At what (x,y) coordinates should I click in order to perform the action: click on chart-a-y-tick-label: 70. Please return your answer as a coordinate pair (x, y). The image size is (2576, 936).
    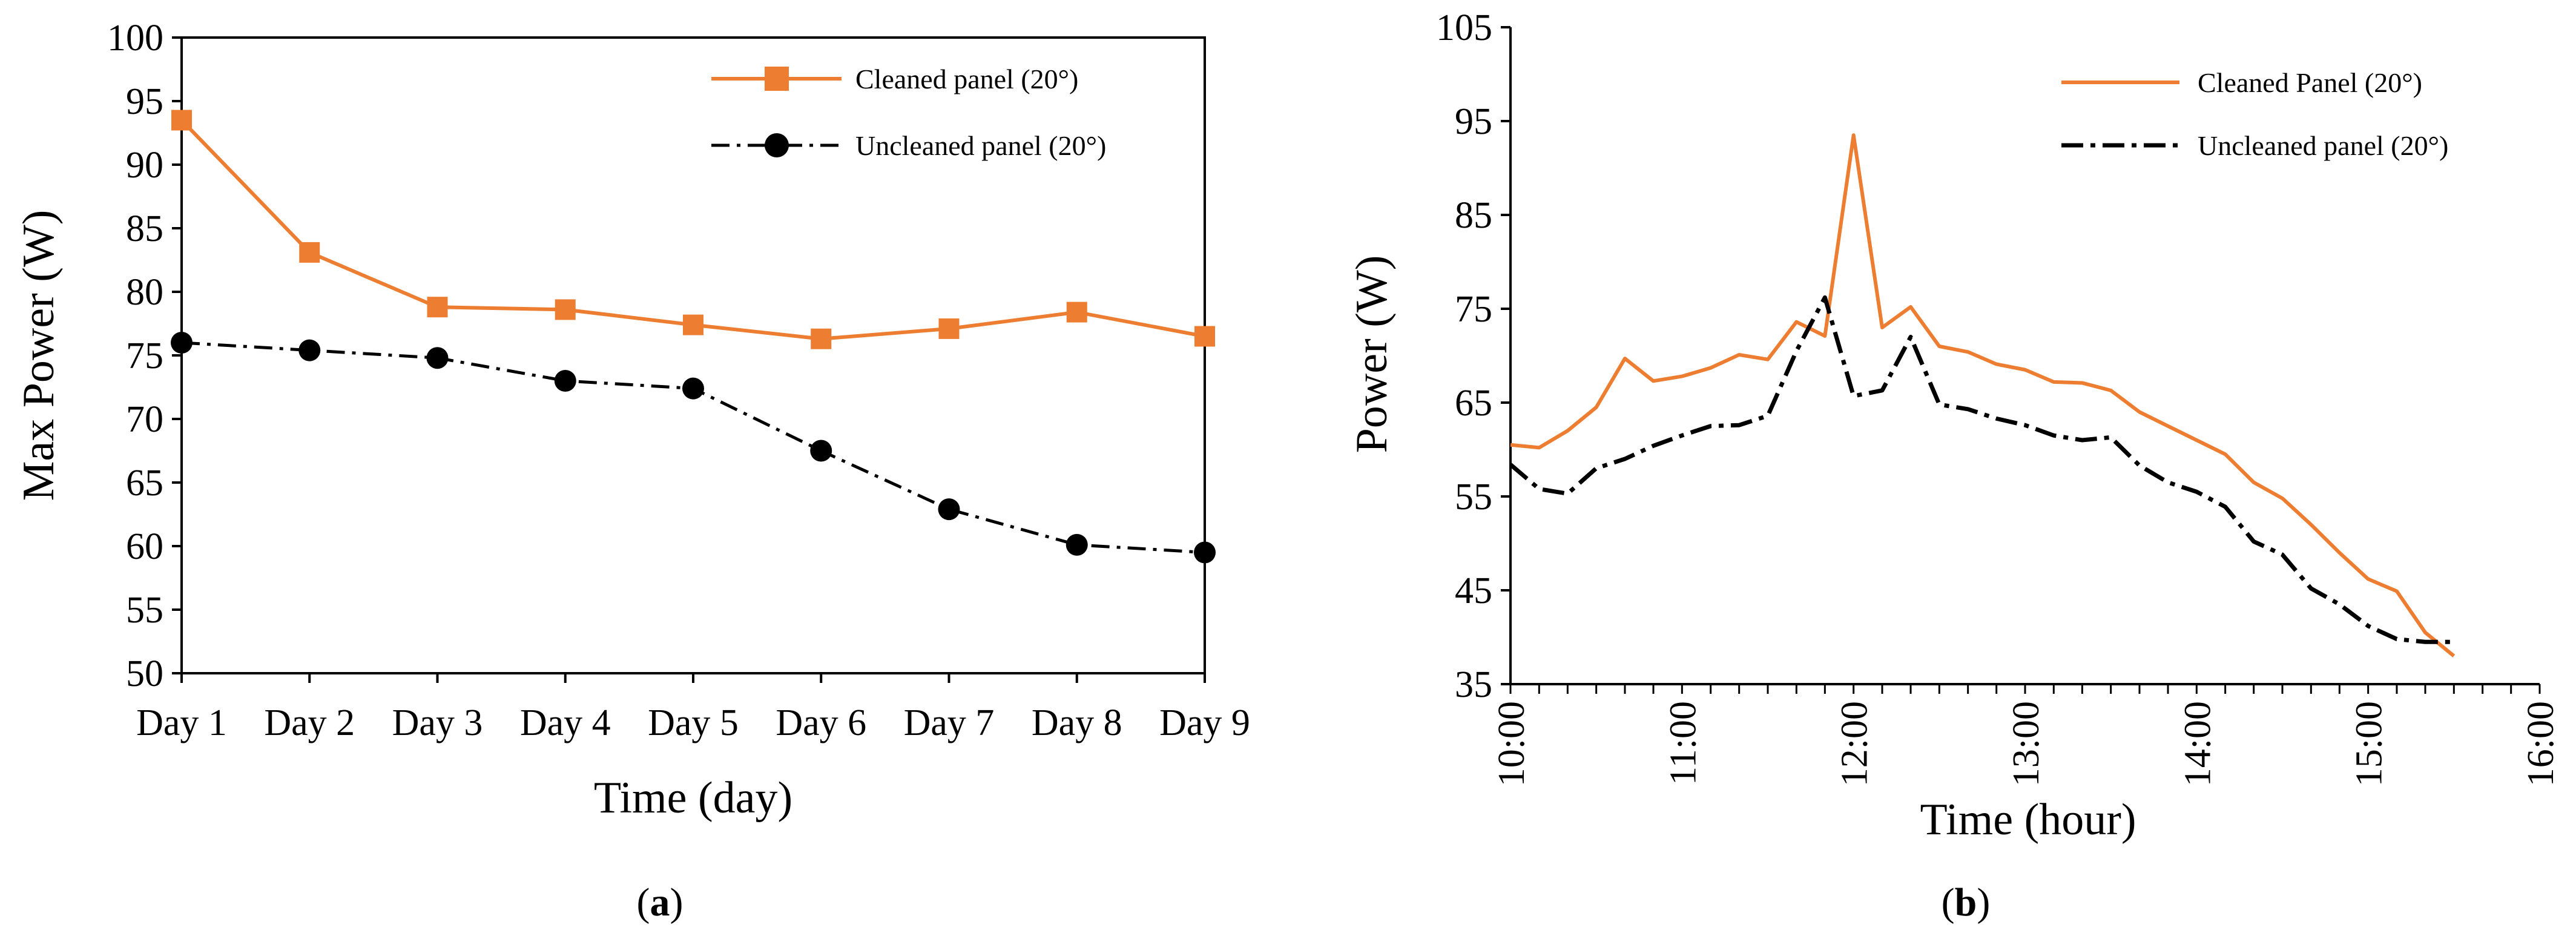
    Looking at the image, I should click on (144, 419).